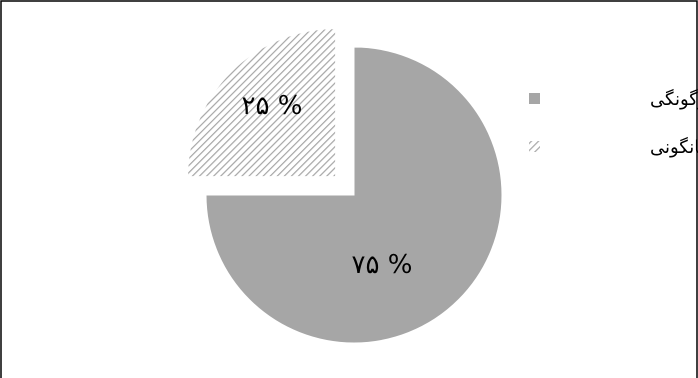 The height and width of the screenshot is (378, 698). Describe the element at coordinates (674, 147) in the screenshot. I see `legend-label-1: همانگونی` at that location.